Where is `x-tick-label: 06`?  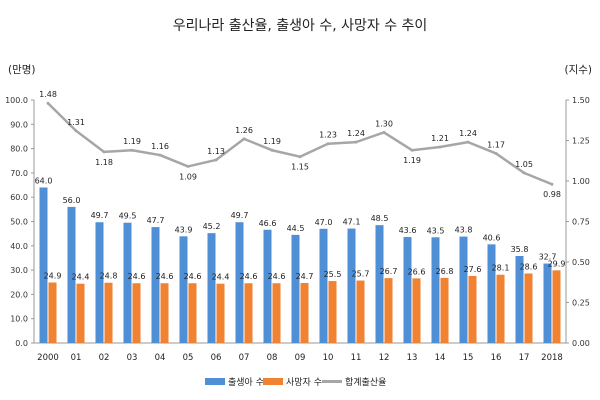 x-tick-label: 06 is located at coordinates (216, 358).